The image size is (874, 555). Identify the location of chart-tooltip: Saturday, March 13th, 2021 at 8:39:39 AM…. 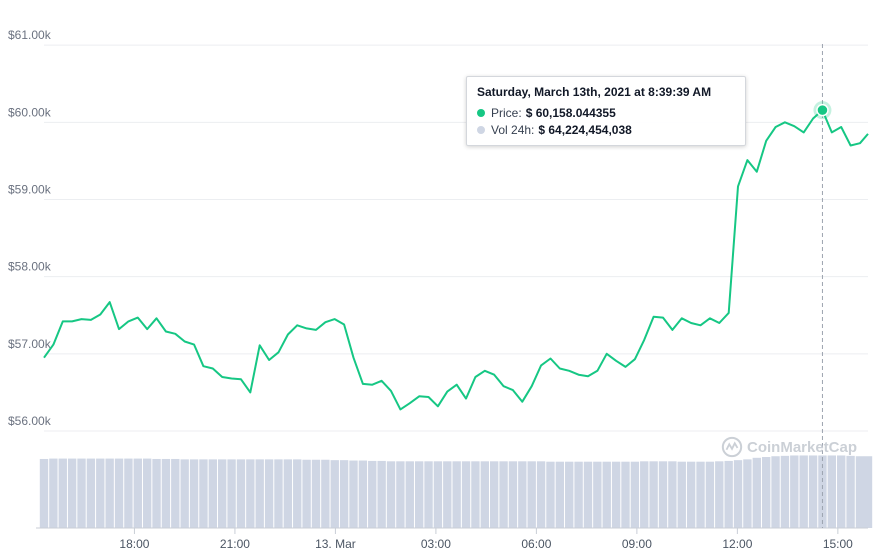
(606, 111).